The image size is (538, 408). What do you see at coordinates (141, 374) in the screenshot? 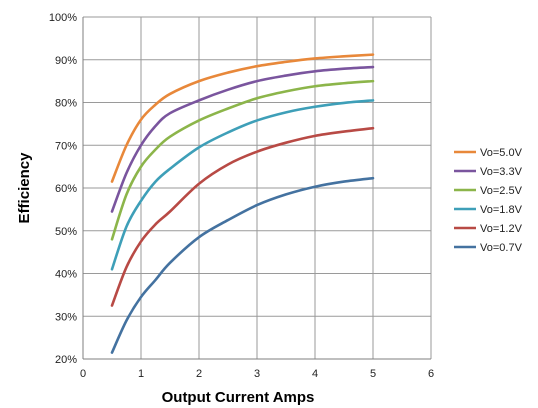
I see `x-tick-label: 1` at bounding box center [141, 374].